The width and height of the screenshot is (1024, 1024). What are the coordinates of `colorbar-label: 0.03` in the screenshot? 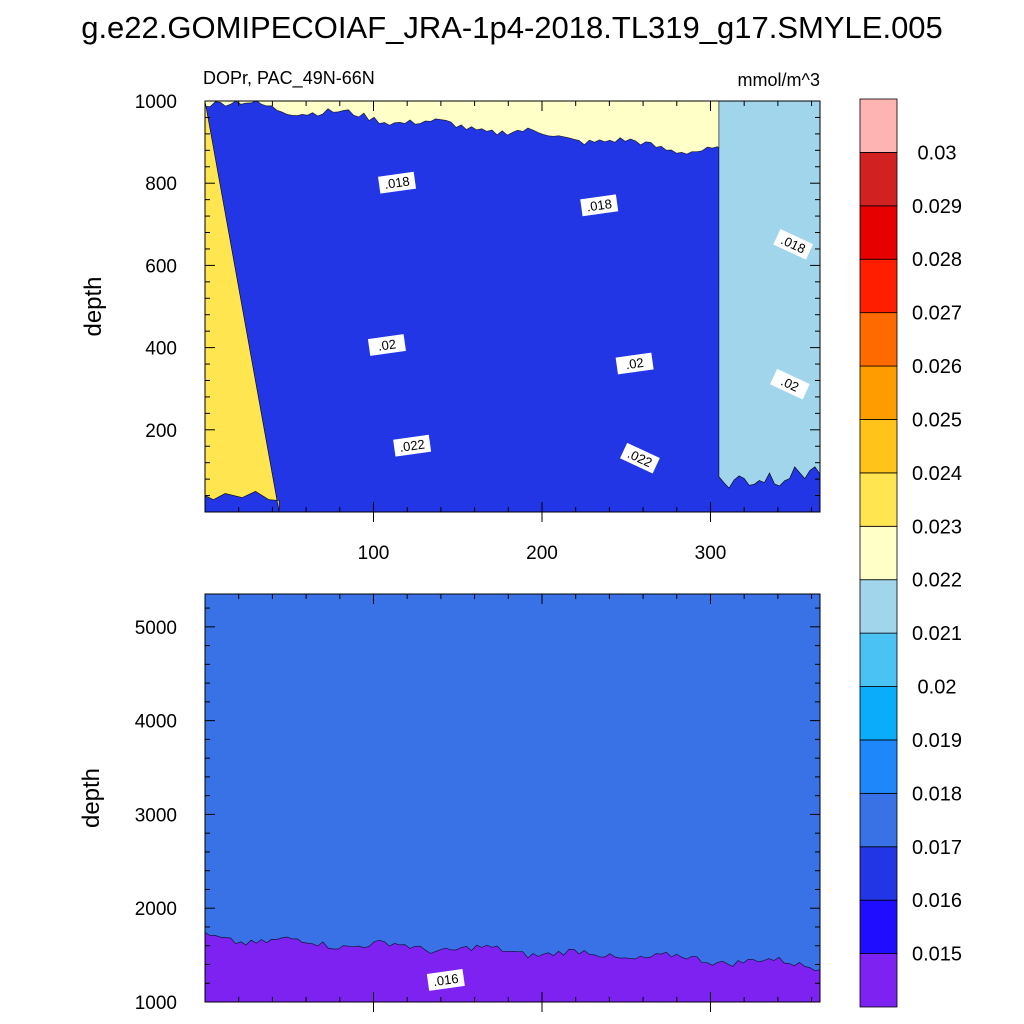 It's located at (937, 153).